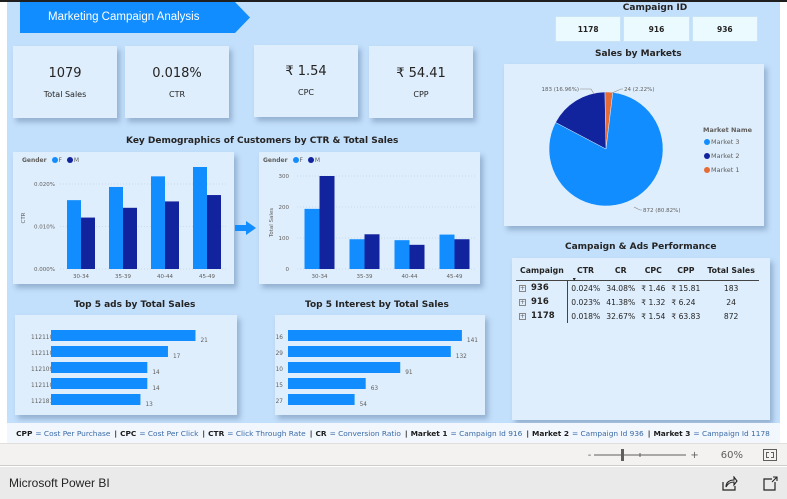 This screenshot has width=787, height=499. What do you see at coordinates (725, 170) in the screenshot?
I see `pie-legend-label: Market 1` at bounding box center [725, 170].